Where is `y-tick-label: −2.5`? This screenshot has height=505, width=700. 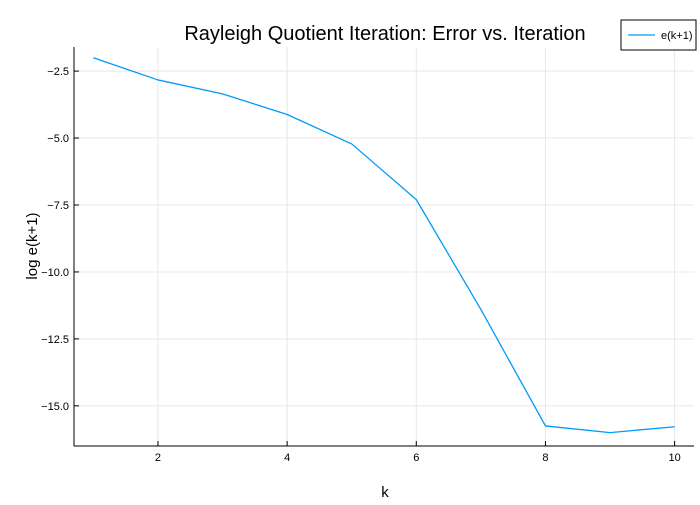
y-tick-label: −2.5 is located at coordinates (58, 72).